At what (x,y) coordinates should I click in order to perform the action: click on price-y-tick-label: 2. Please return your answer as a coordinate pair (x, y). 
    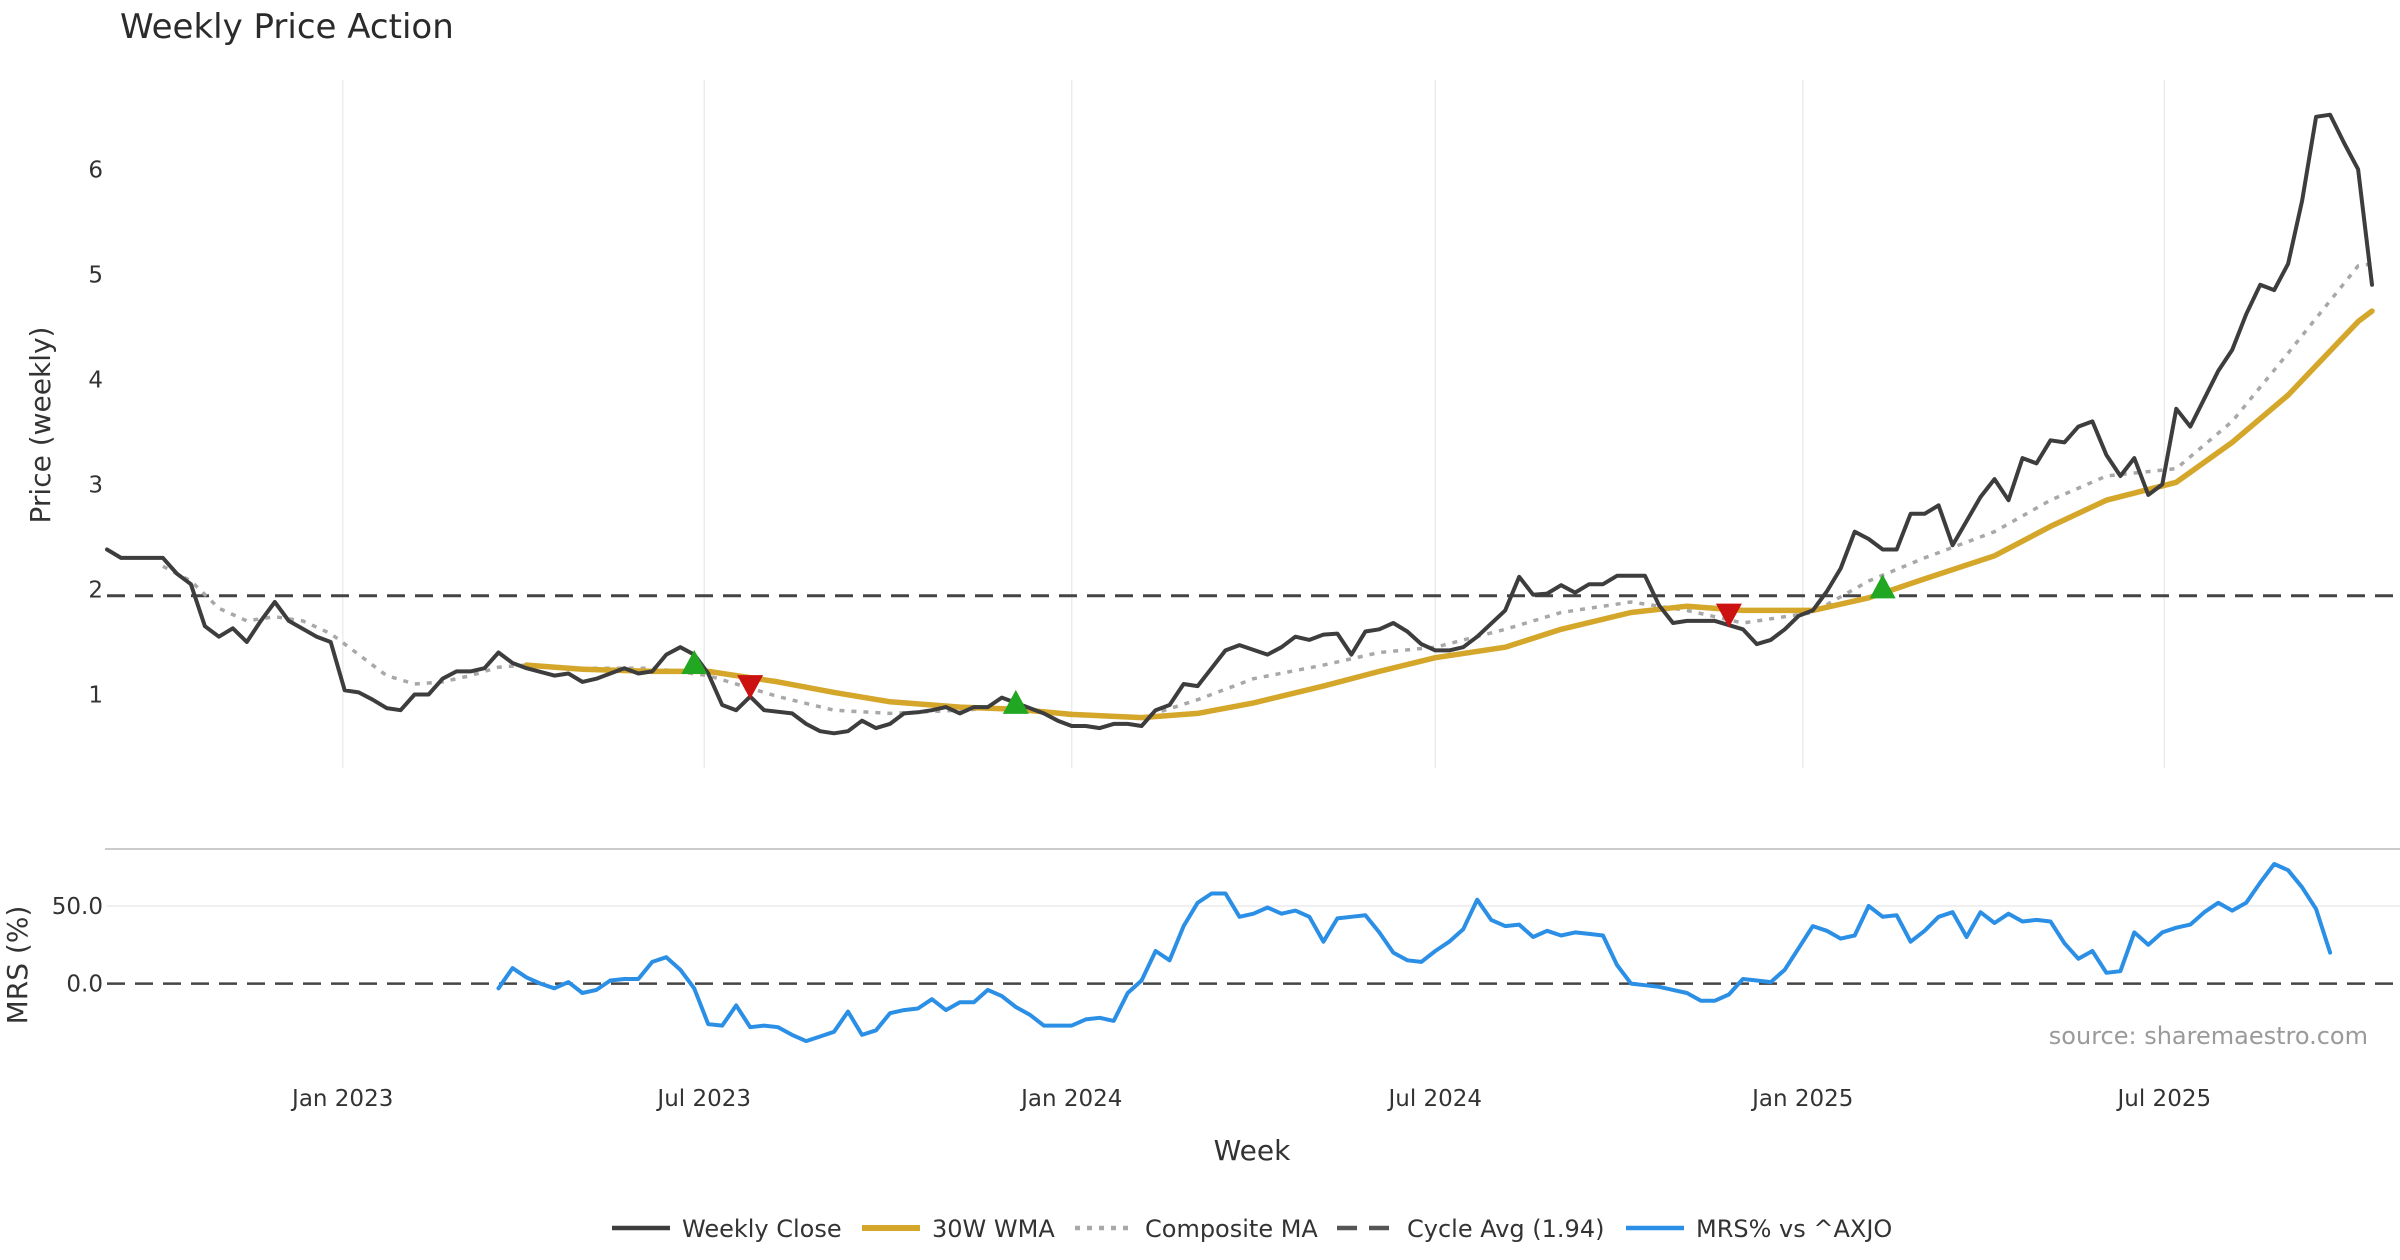
    Looking at the image, I should click on (95, 590).